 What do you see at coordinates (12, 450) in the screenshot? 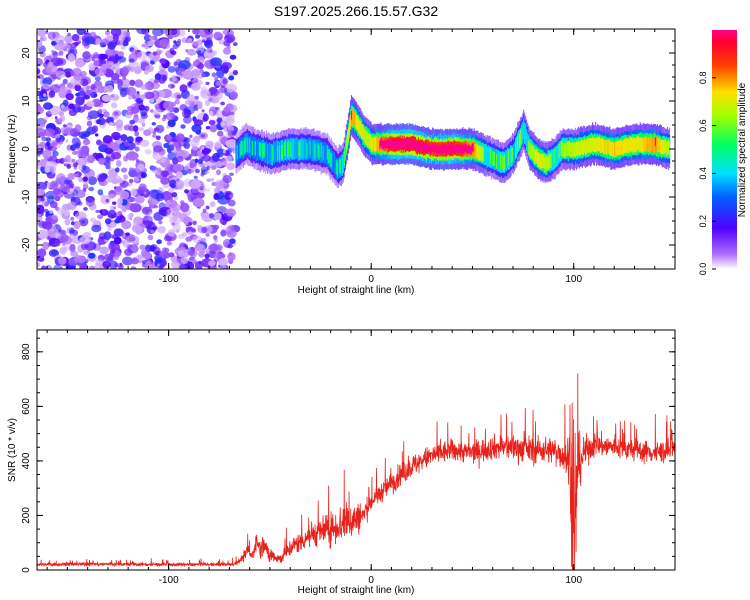
I see `bottom-y-axis-label: SNR (10 * v/v)` at bounding box center [12, 450].